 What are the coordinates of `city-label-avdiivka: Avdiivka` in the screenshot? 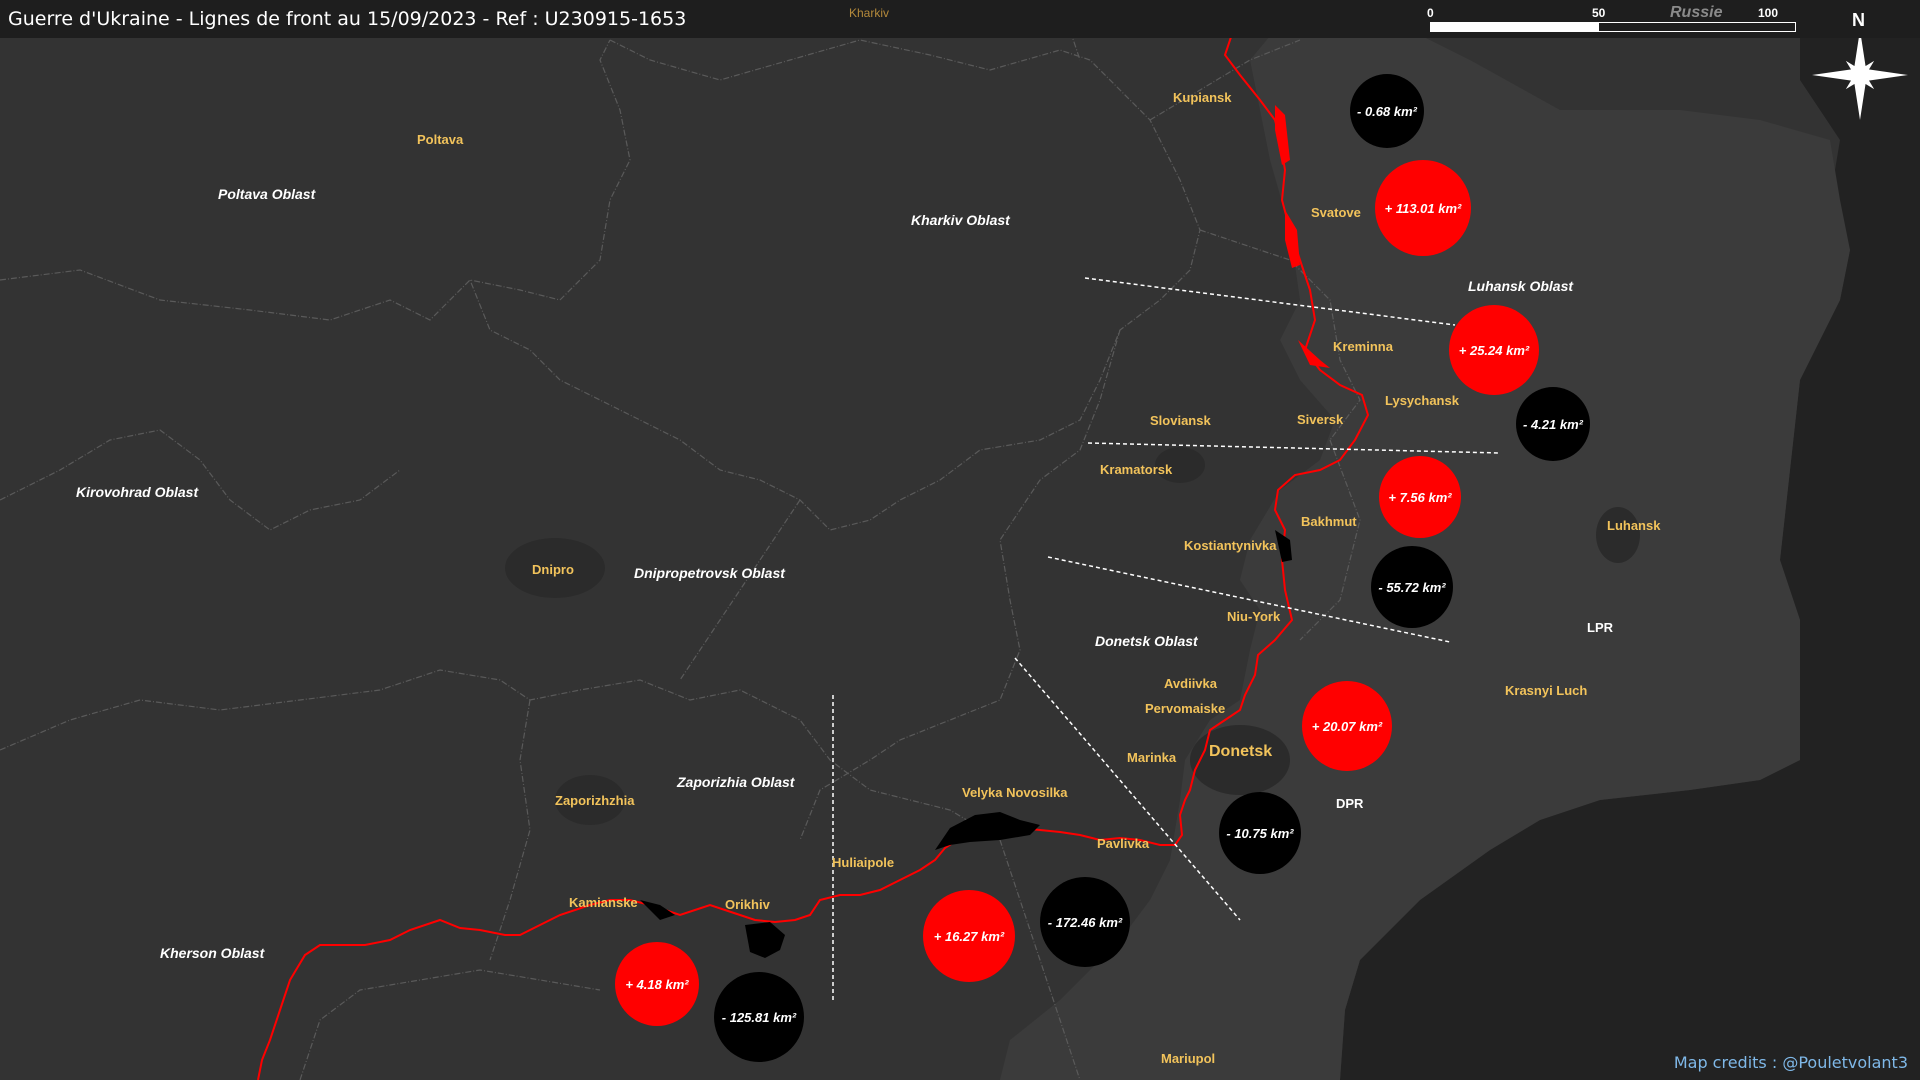 It's located at (1190, 683).